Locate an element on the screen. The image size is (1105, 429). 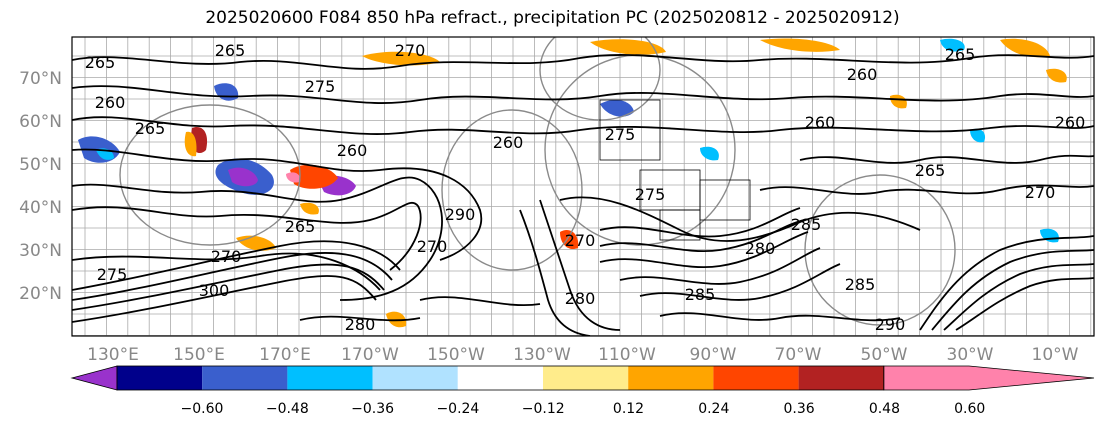
colorbar-tick-label: 0.36 is located at coordinates (799, 409).